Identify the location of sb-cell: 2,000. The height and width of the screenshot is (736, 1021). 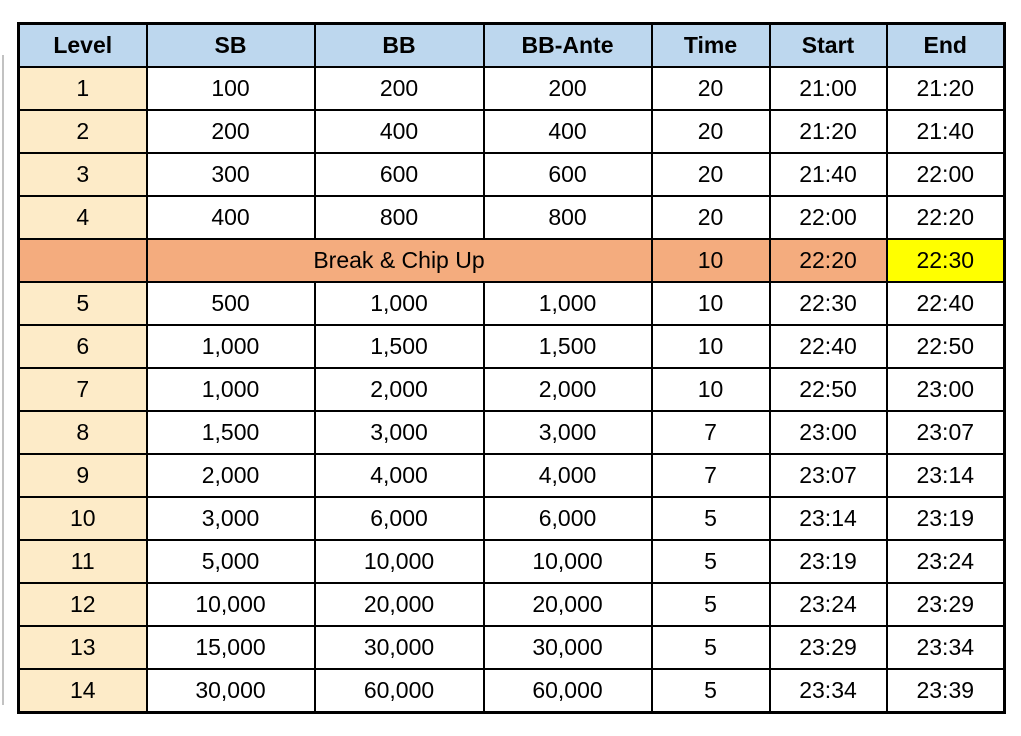
(230, 475).